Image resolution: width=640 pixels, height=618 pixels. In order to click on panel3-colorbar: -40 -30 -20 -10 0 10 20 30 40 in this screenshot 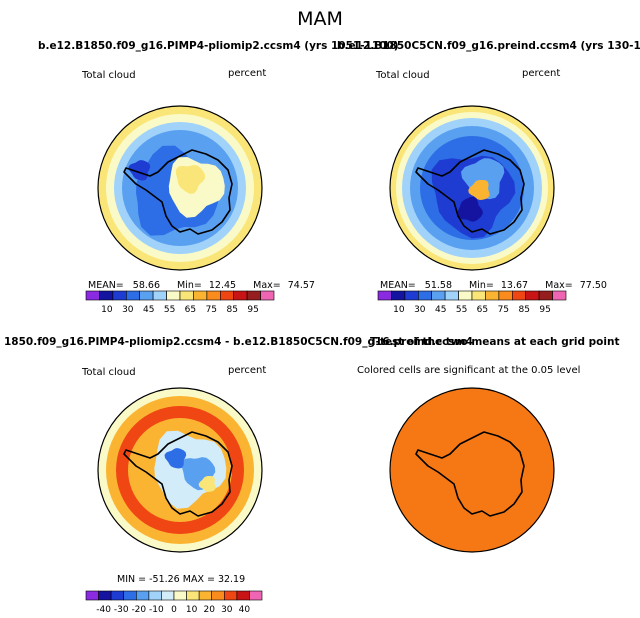, I will do `click(174, 602)`.